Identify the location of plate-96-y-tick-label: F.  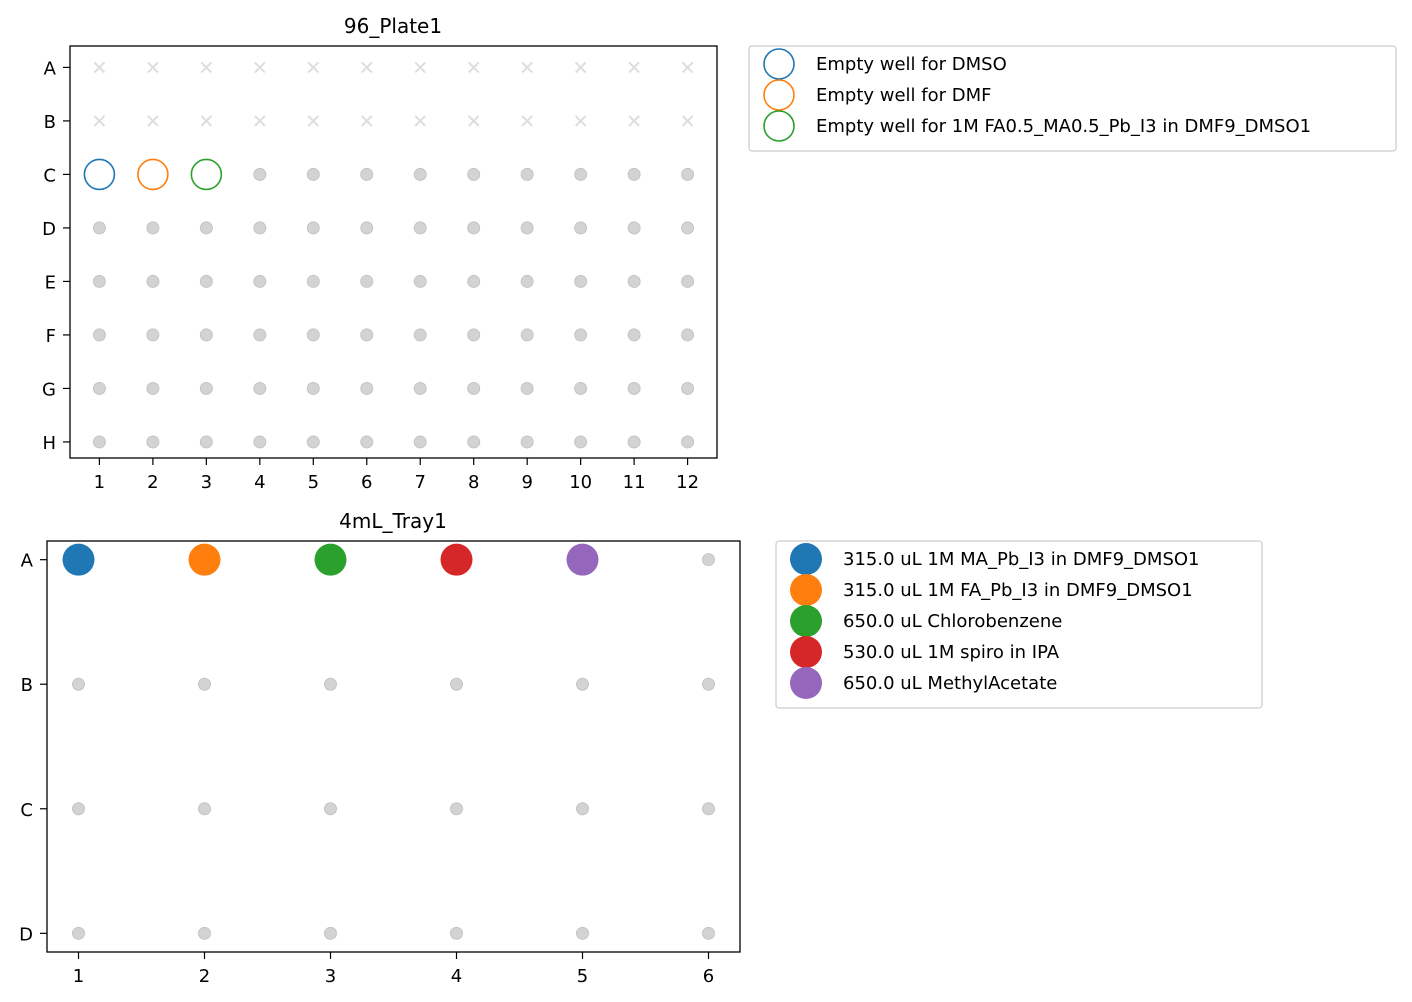
(51, 336).